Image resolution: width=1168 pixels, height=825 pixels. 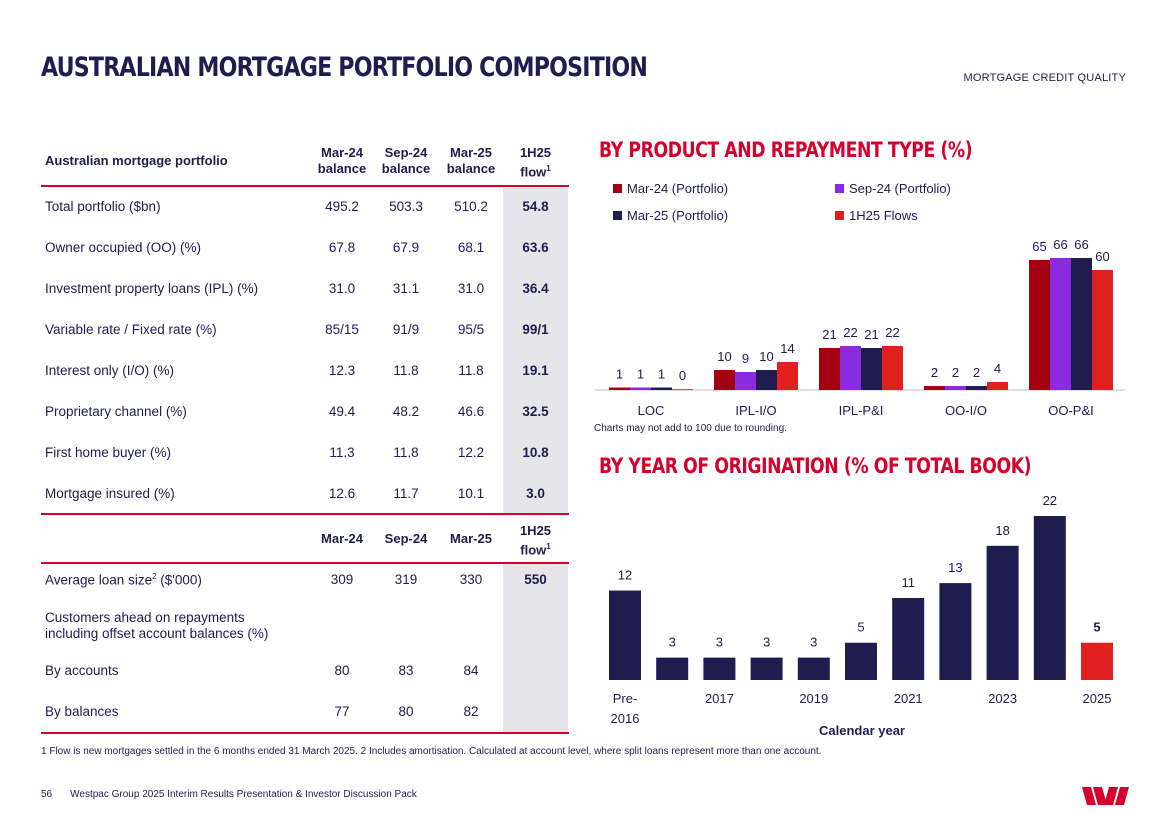 I want to click on bar-value-label: 2, so click(x=934, y=372).